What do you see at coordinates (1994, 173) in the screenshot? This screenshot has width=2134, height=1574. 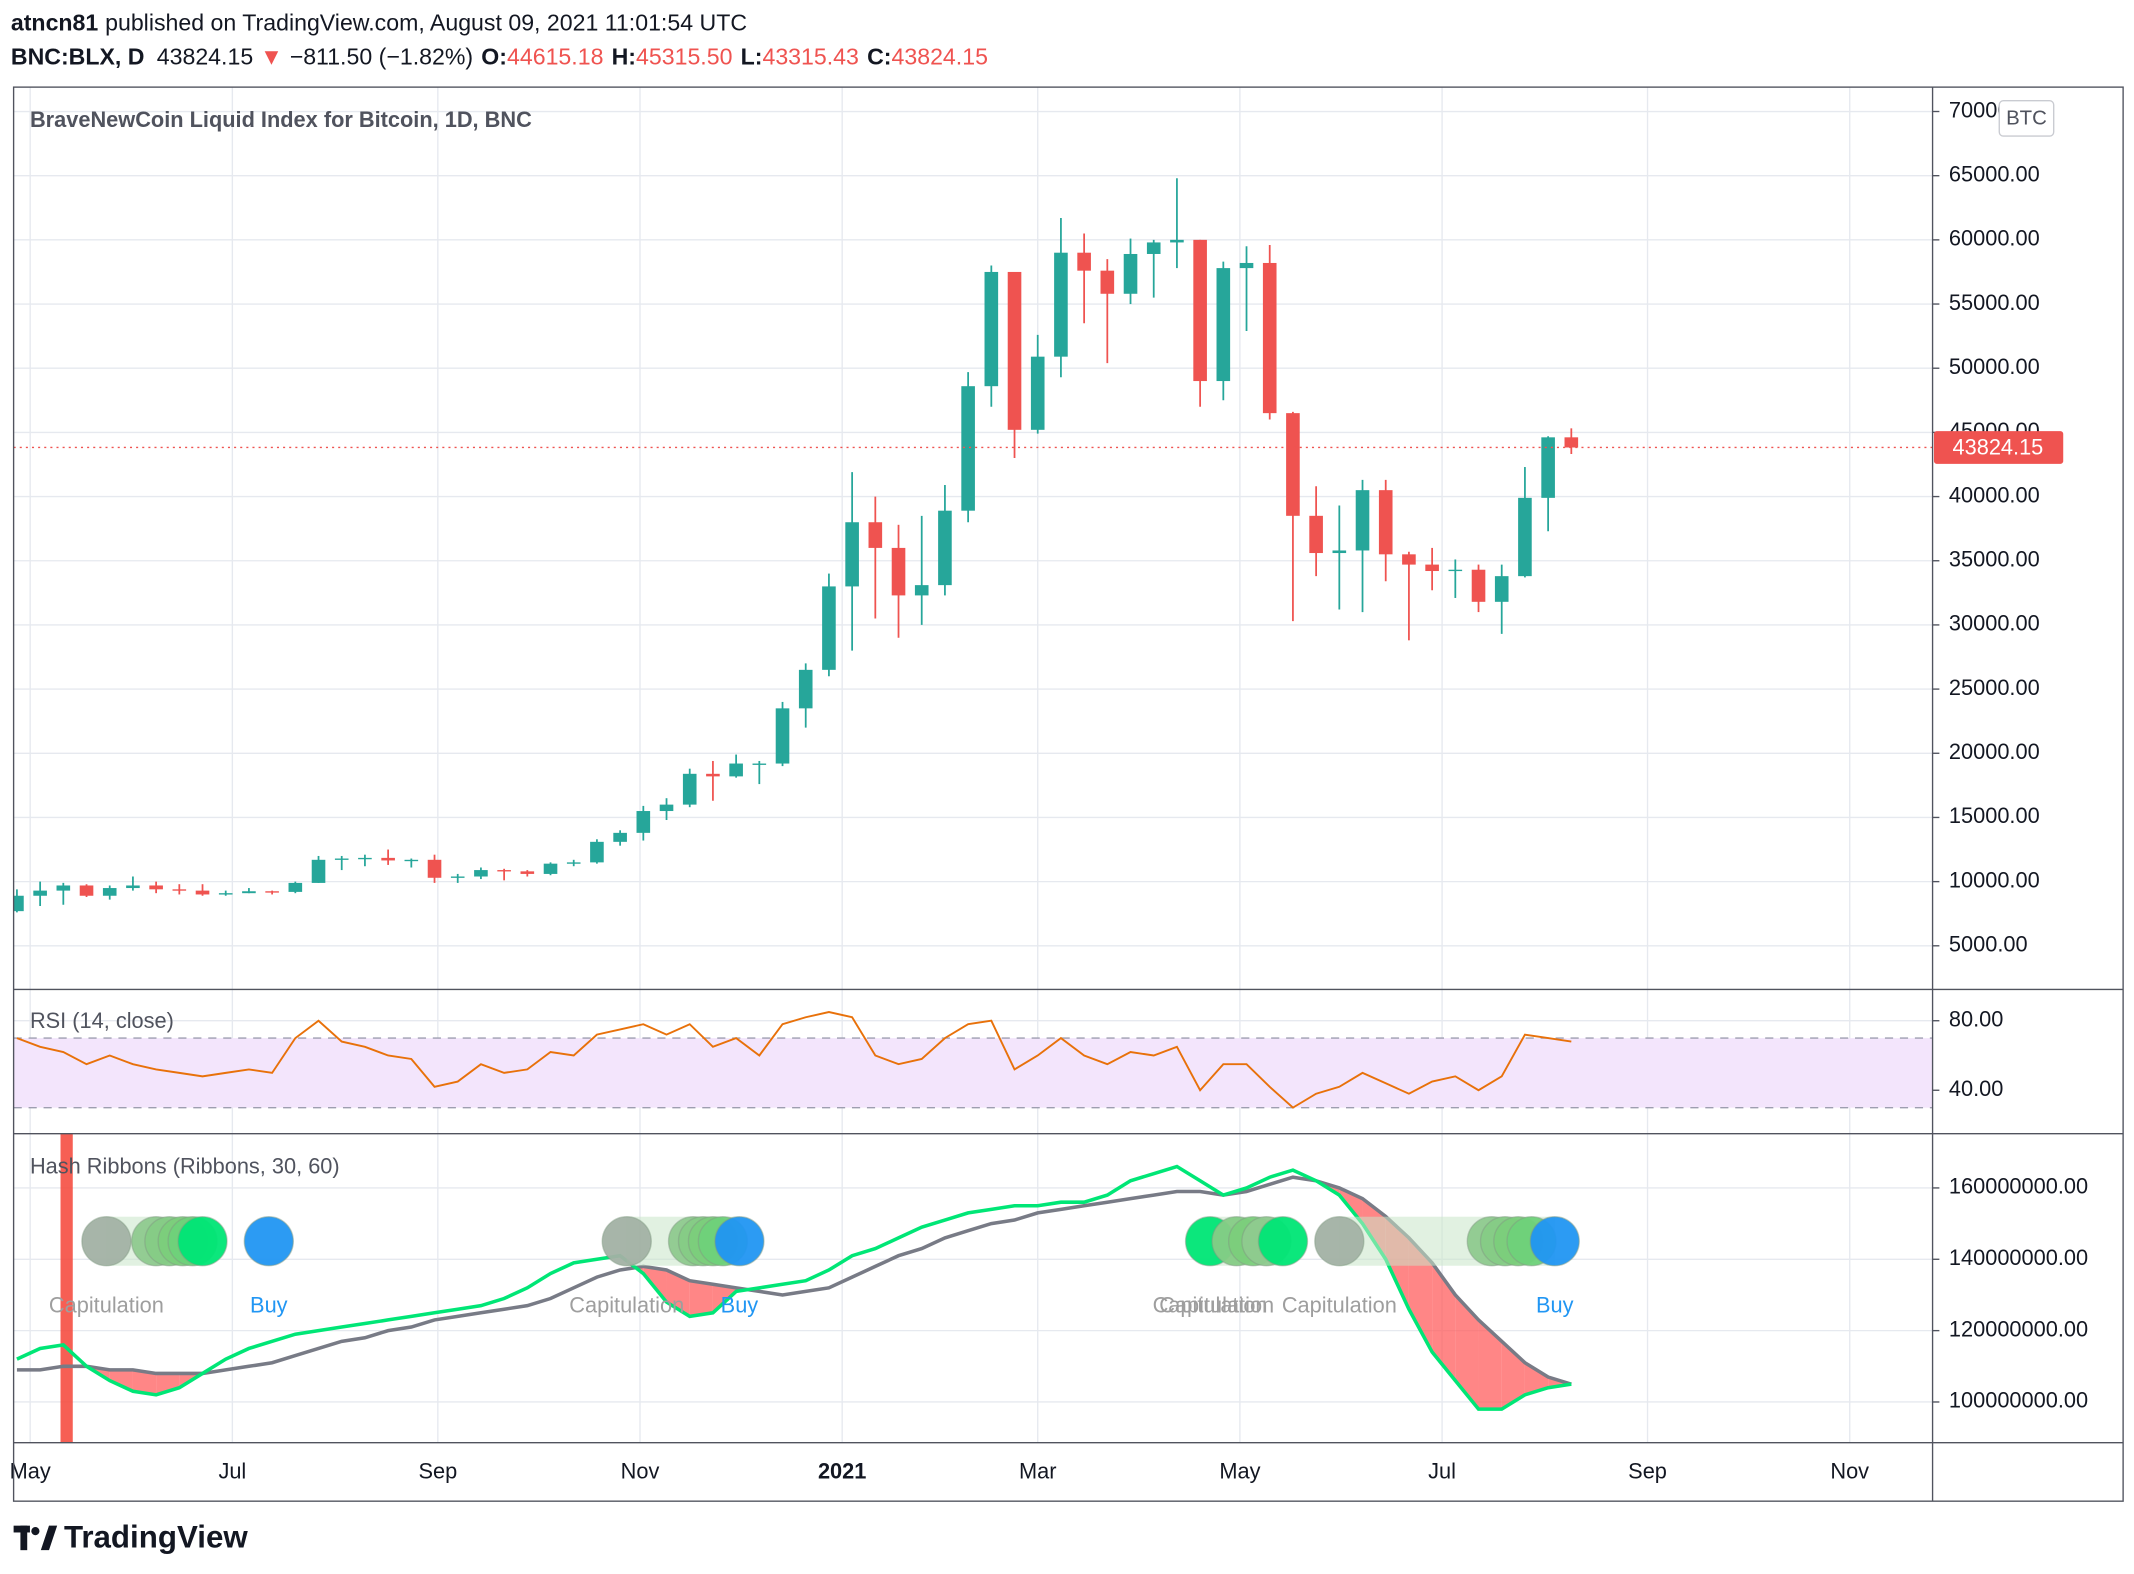 I see `y-tick-label: 65000.00` at bounding box center [1994, 173].